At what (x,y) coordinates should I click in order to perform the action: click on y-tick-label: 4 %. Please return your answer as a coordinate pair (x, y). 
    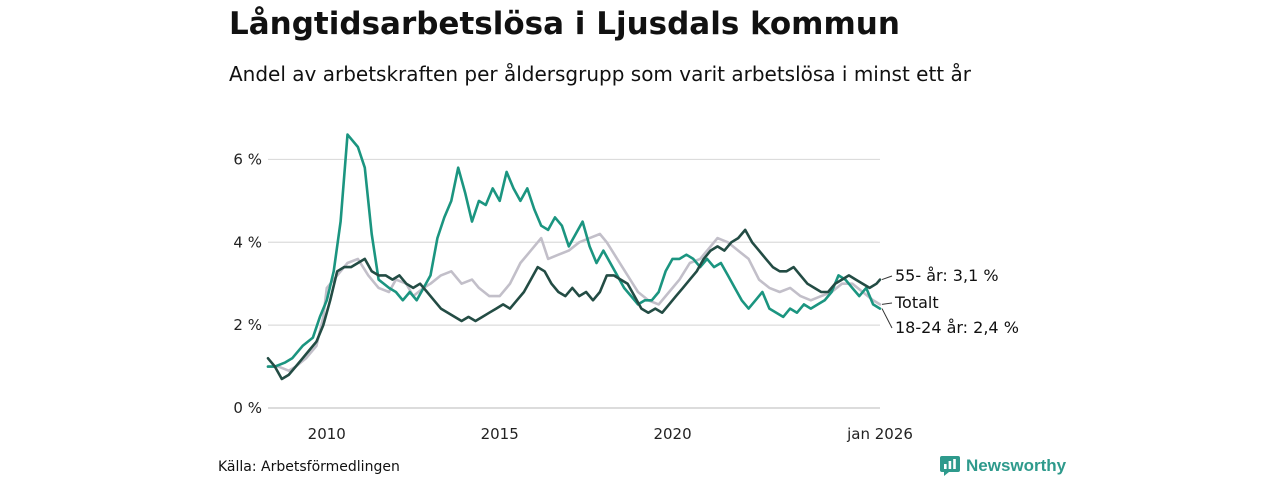
    Looking at the image, I should click on (247, 242).